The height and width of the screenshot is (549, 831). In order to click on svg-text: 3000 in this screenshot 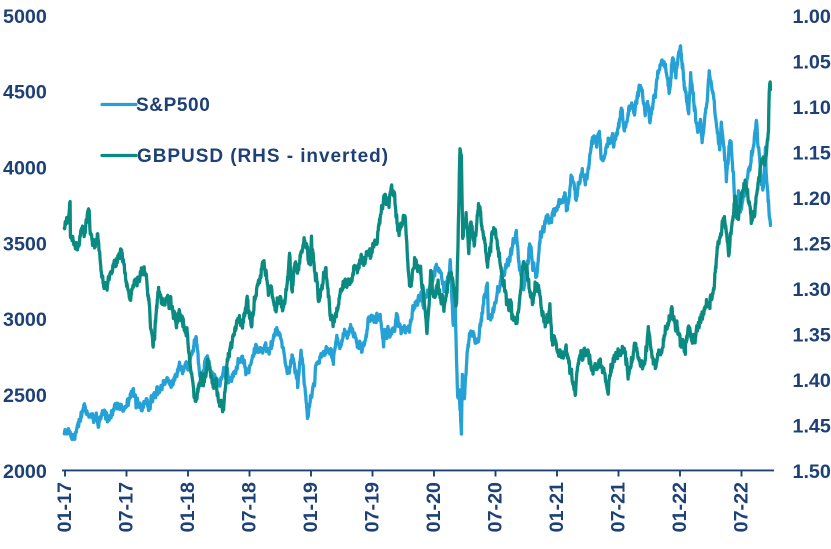, I will do `click(25, 320)`.